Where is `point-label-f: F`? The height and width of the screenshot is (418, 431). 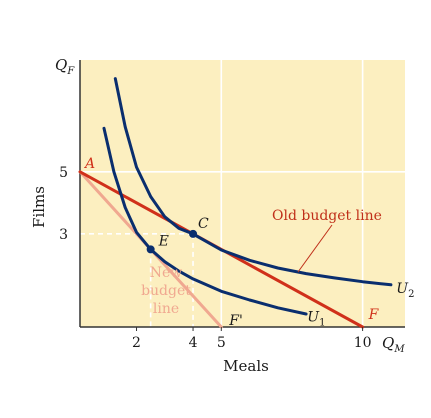
point-label-f: F is located at coordinates (374, 315).